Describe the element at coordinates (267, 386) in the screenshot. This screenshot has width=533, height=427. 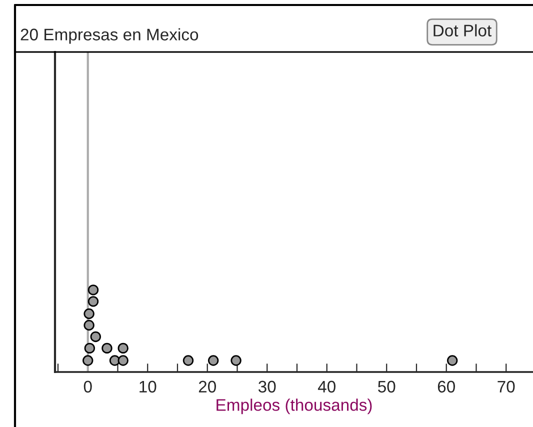
I see `x-tick-label: 30` at that location.